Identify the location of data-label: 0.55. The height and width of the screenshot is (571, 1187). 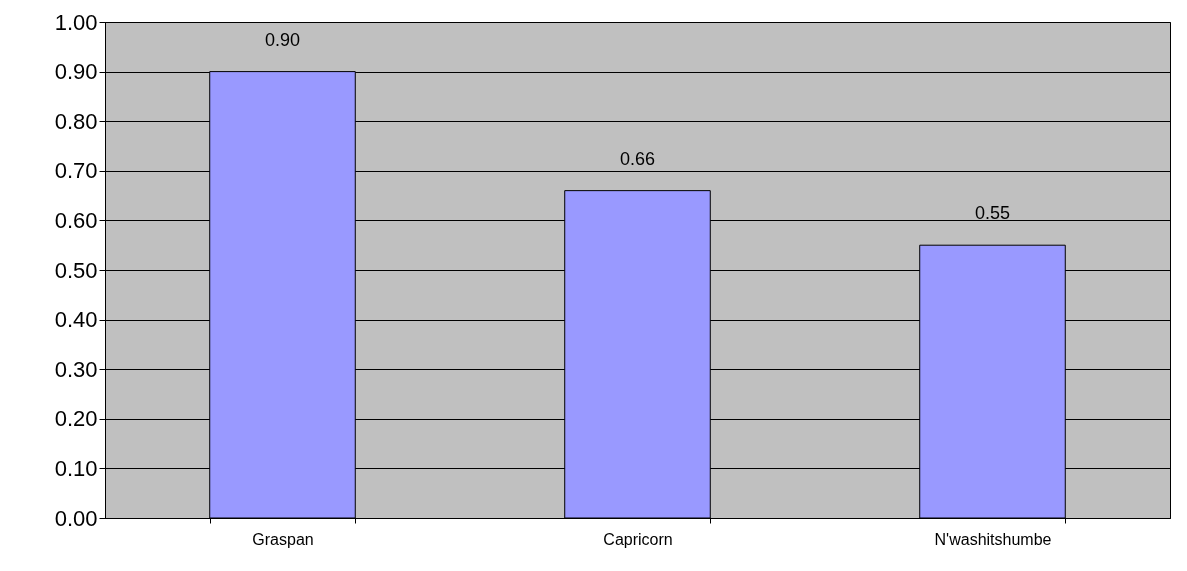
(992, 213).